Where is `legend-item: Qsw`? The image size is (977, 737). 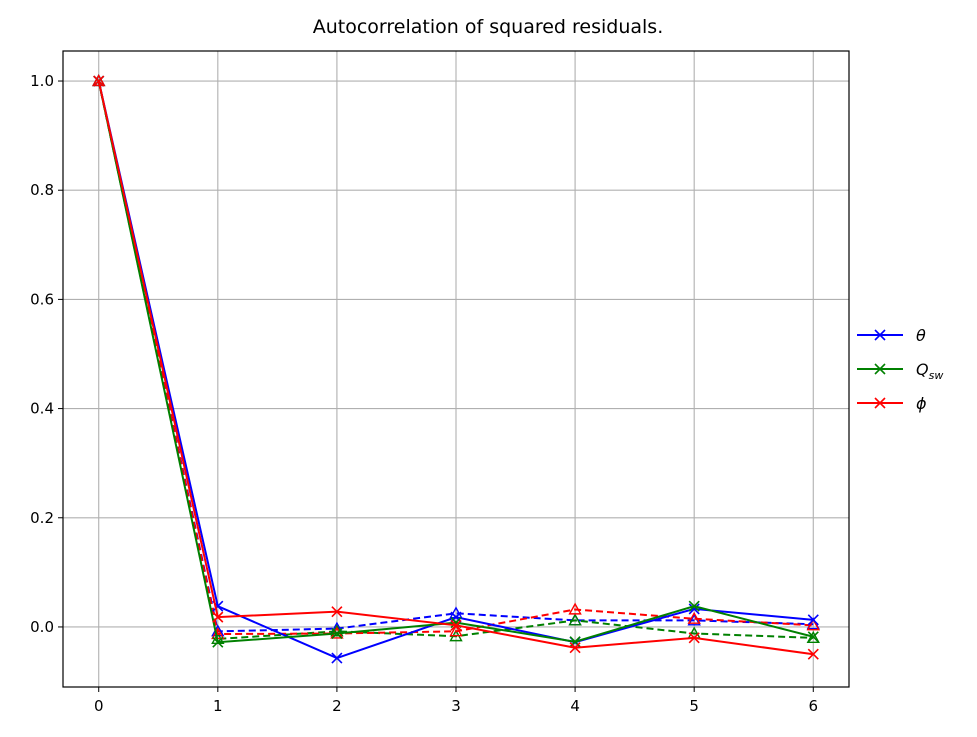
legend-item: Qsw is located at coordinates (900, 371).